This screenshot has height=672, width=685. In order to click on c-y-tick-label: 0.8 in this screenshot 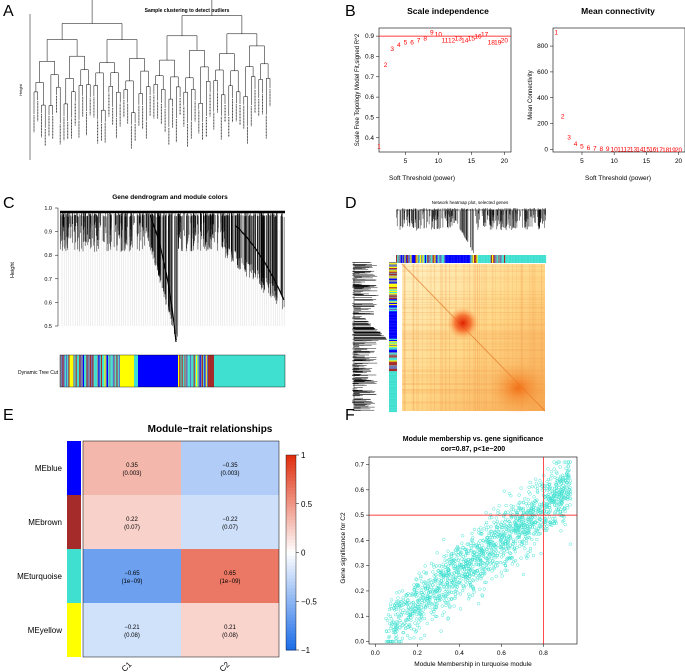, I will do `click(48, 256)`.